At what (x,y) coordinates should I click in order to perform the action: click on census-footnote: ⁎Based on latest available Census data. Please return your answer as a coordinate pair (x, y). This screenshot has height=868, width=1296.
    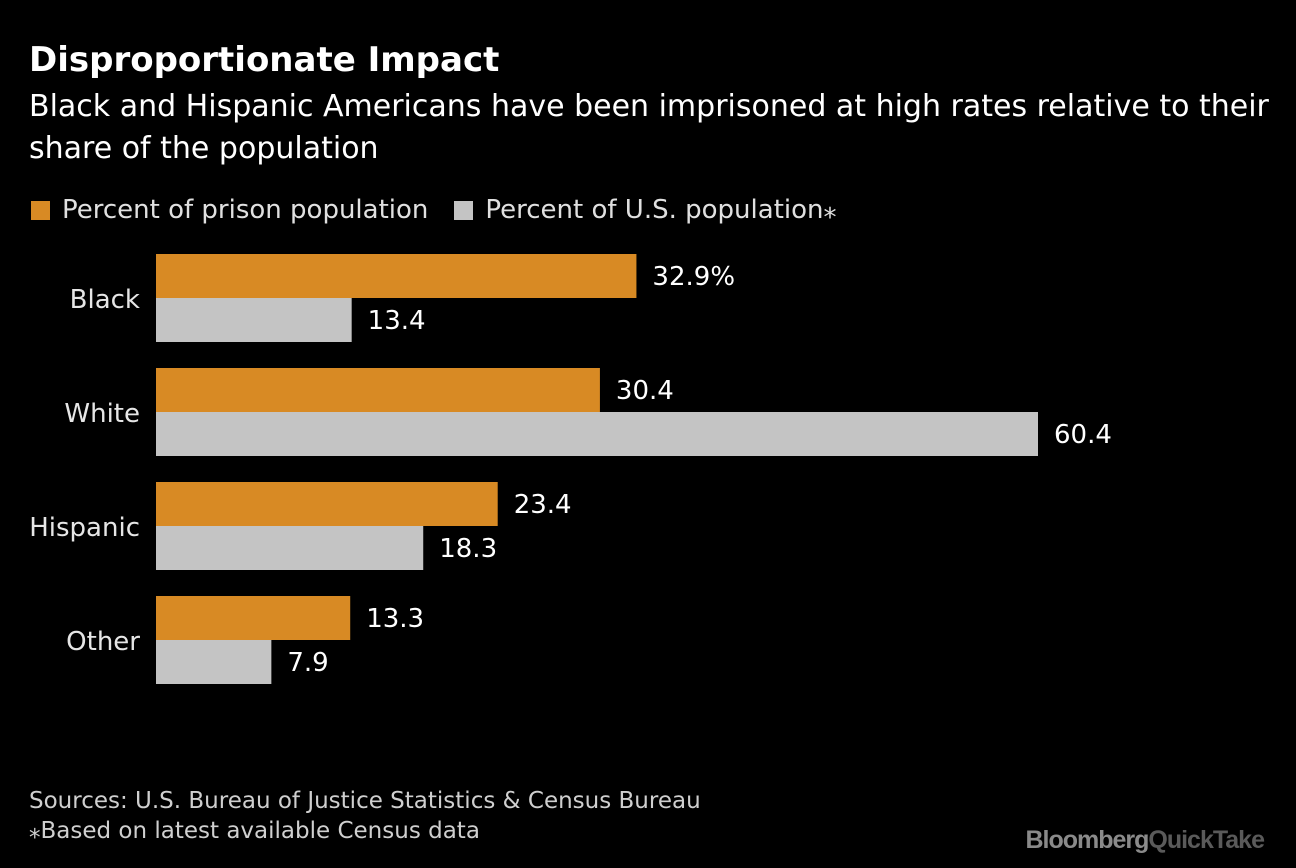
    Looking at the image, I should click on (254, 831).